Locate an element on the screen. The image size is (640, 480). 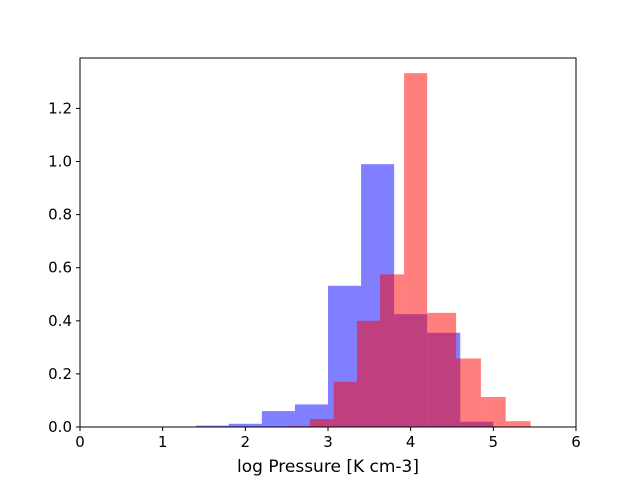
y-axis: 0.0 0.2 0.4 0.6 0.8 1.0 1.2 is located at coordinates (64, 267).